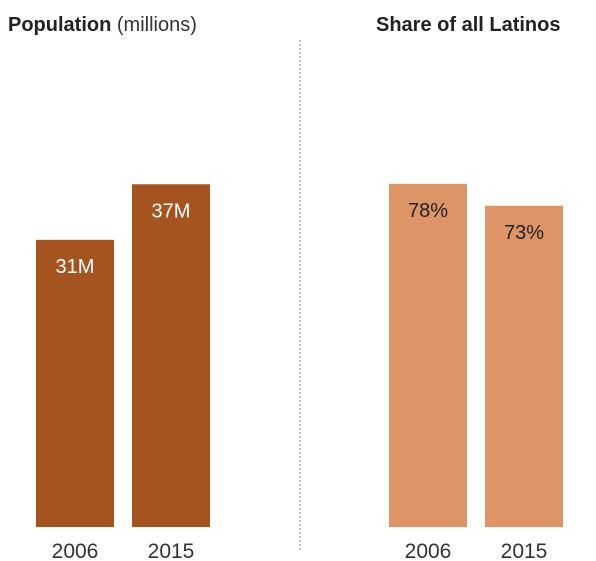 The width and height of the screenshot is (596, 561). I want to click on share-bar-2015, so click(524, 366).